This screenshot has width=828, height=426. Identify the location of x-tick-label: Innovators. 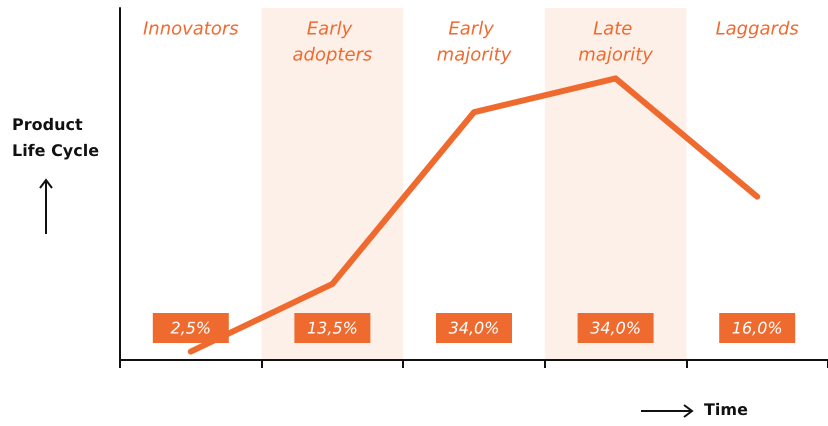
(190, 29).